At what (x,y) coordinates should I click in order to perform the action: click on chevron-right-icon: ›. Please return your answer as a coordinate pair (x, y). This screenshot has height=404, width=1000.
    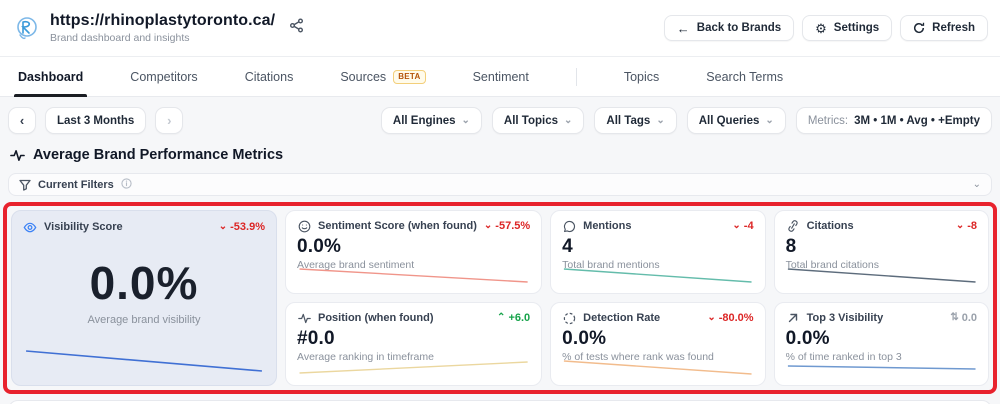
    Looking at the image, I should click on (169, 120).